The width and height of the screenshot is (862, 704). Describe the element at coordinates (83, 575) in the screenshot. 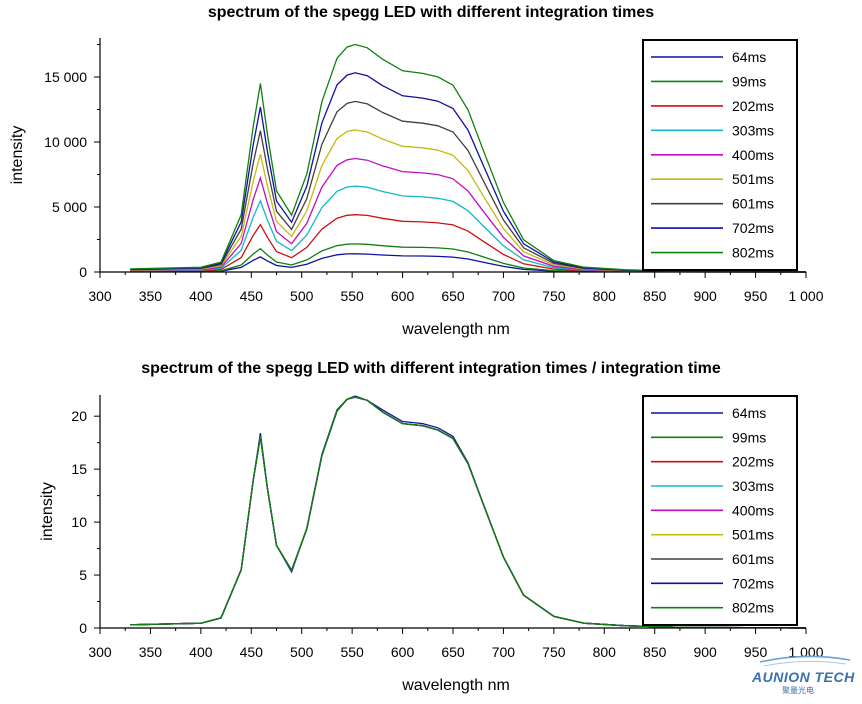

I see `y-tick-label: 5` at that location.